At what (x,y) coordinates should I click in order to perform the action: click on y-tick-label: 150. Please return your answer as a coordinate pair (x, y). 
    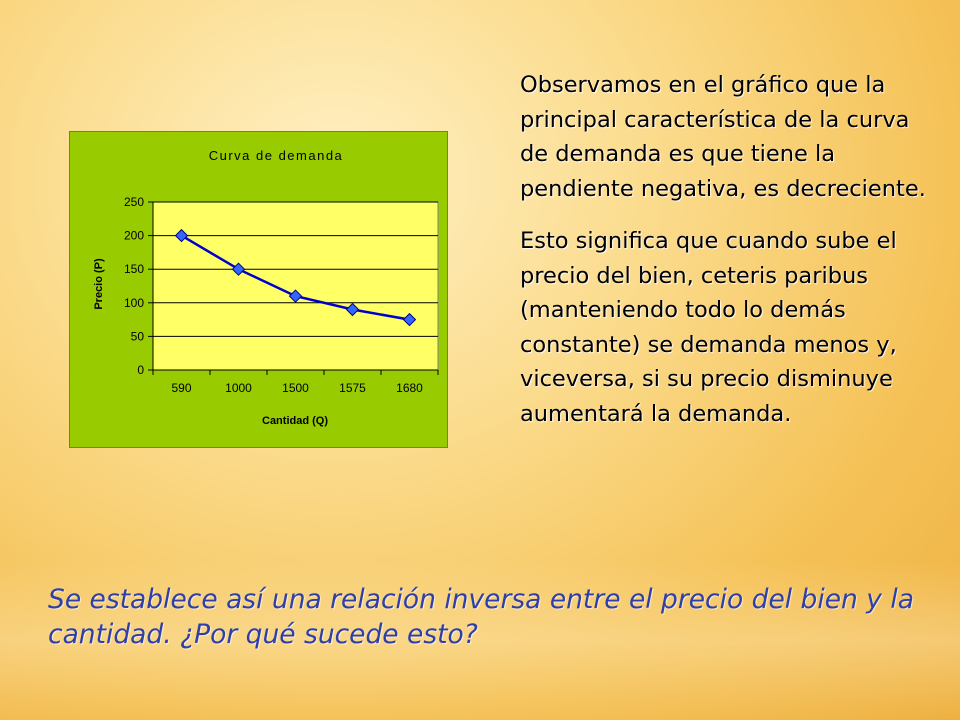
    Looking at the image, I should click on (134, 269).